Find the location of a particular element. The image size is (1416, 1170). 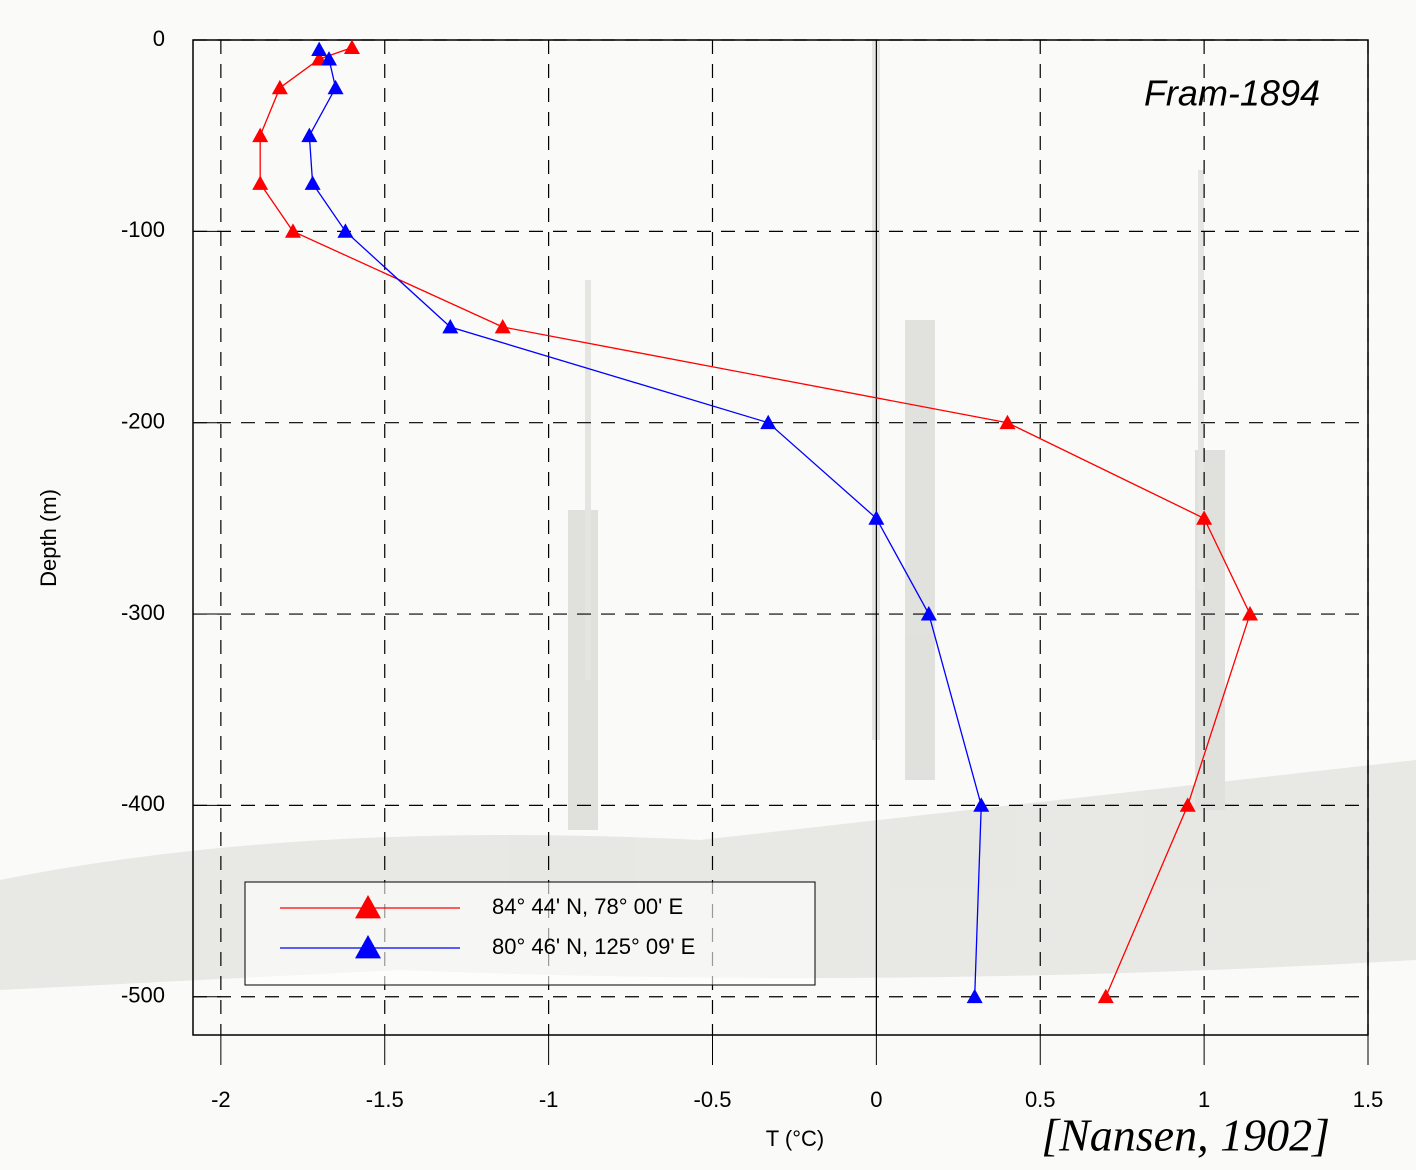

y-tick-label: 0 is located at coordinates (159, 38).